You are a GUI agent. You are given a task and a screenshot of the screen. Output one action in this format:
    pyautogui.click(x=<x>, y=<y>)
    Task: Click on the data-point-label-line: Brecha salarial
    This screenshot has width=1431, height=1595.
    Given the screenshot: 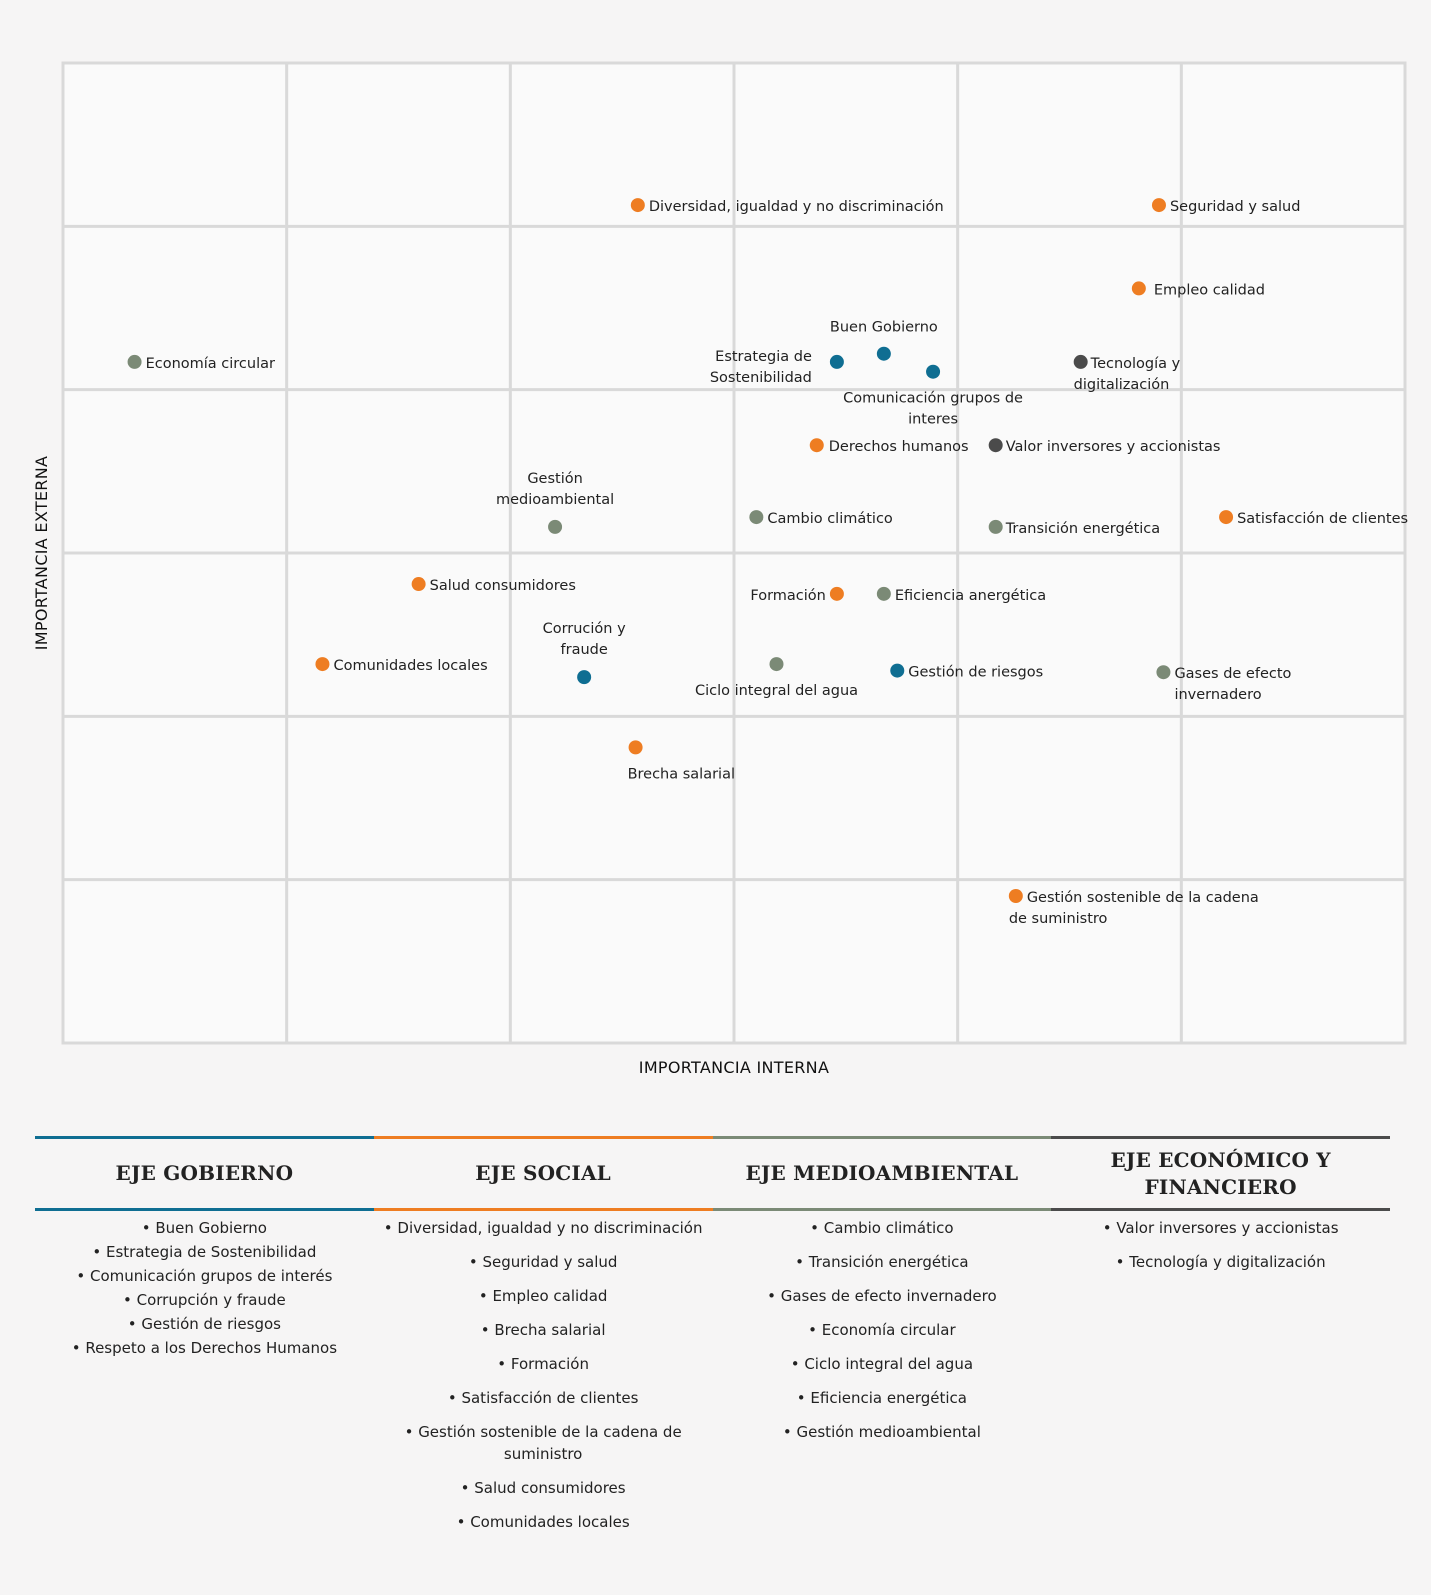 What is the action you would take?
    pyautogui.click(x=681, y=774)
    